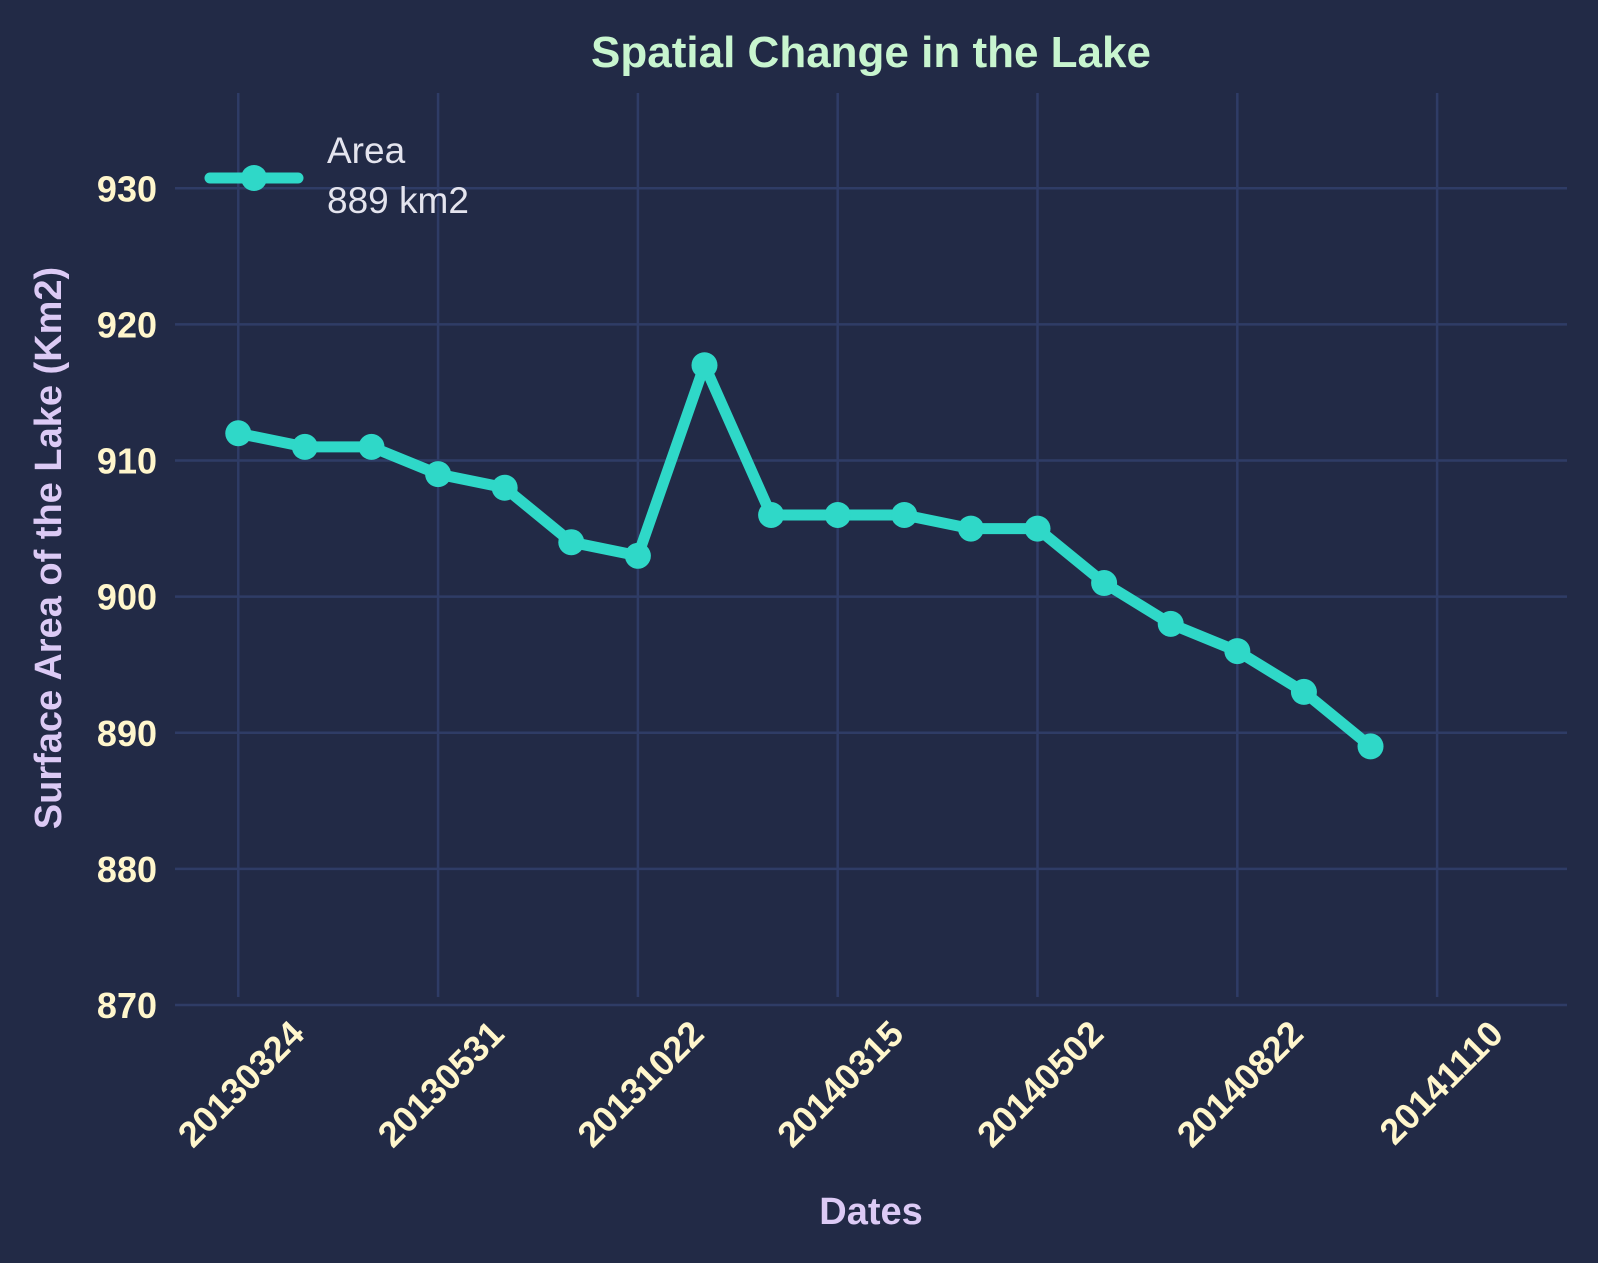 This screenshot has height=1263, width=1598. I want to click on y-tick-label: 880, so click(127, 869).